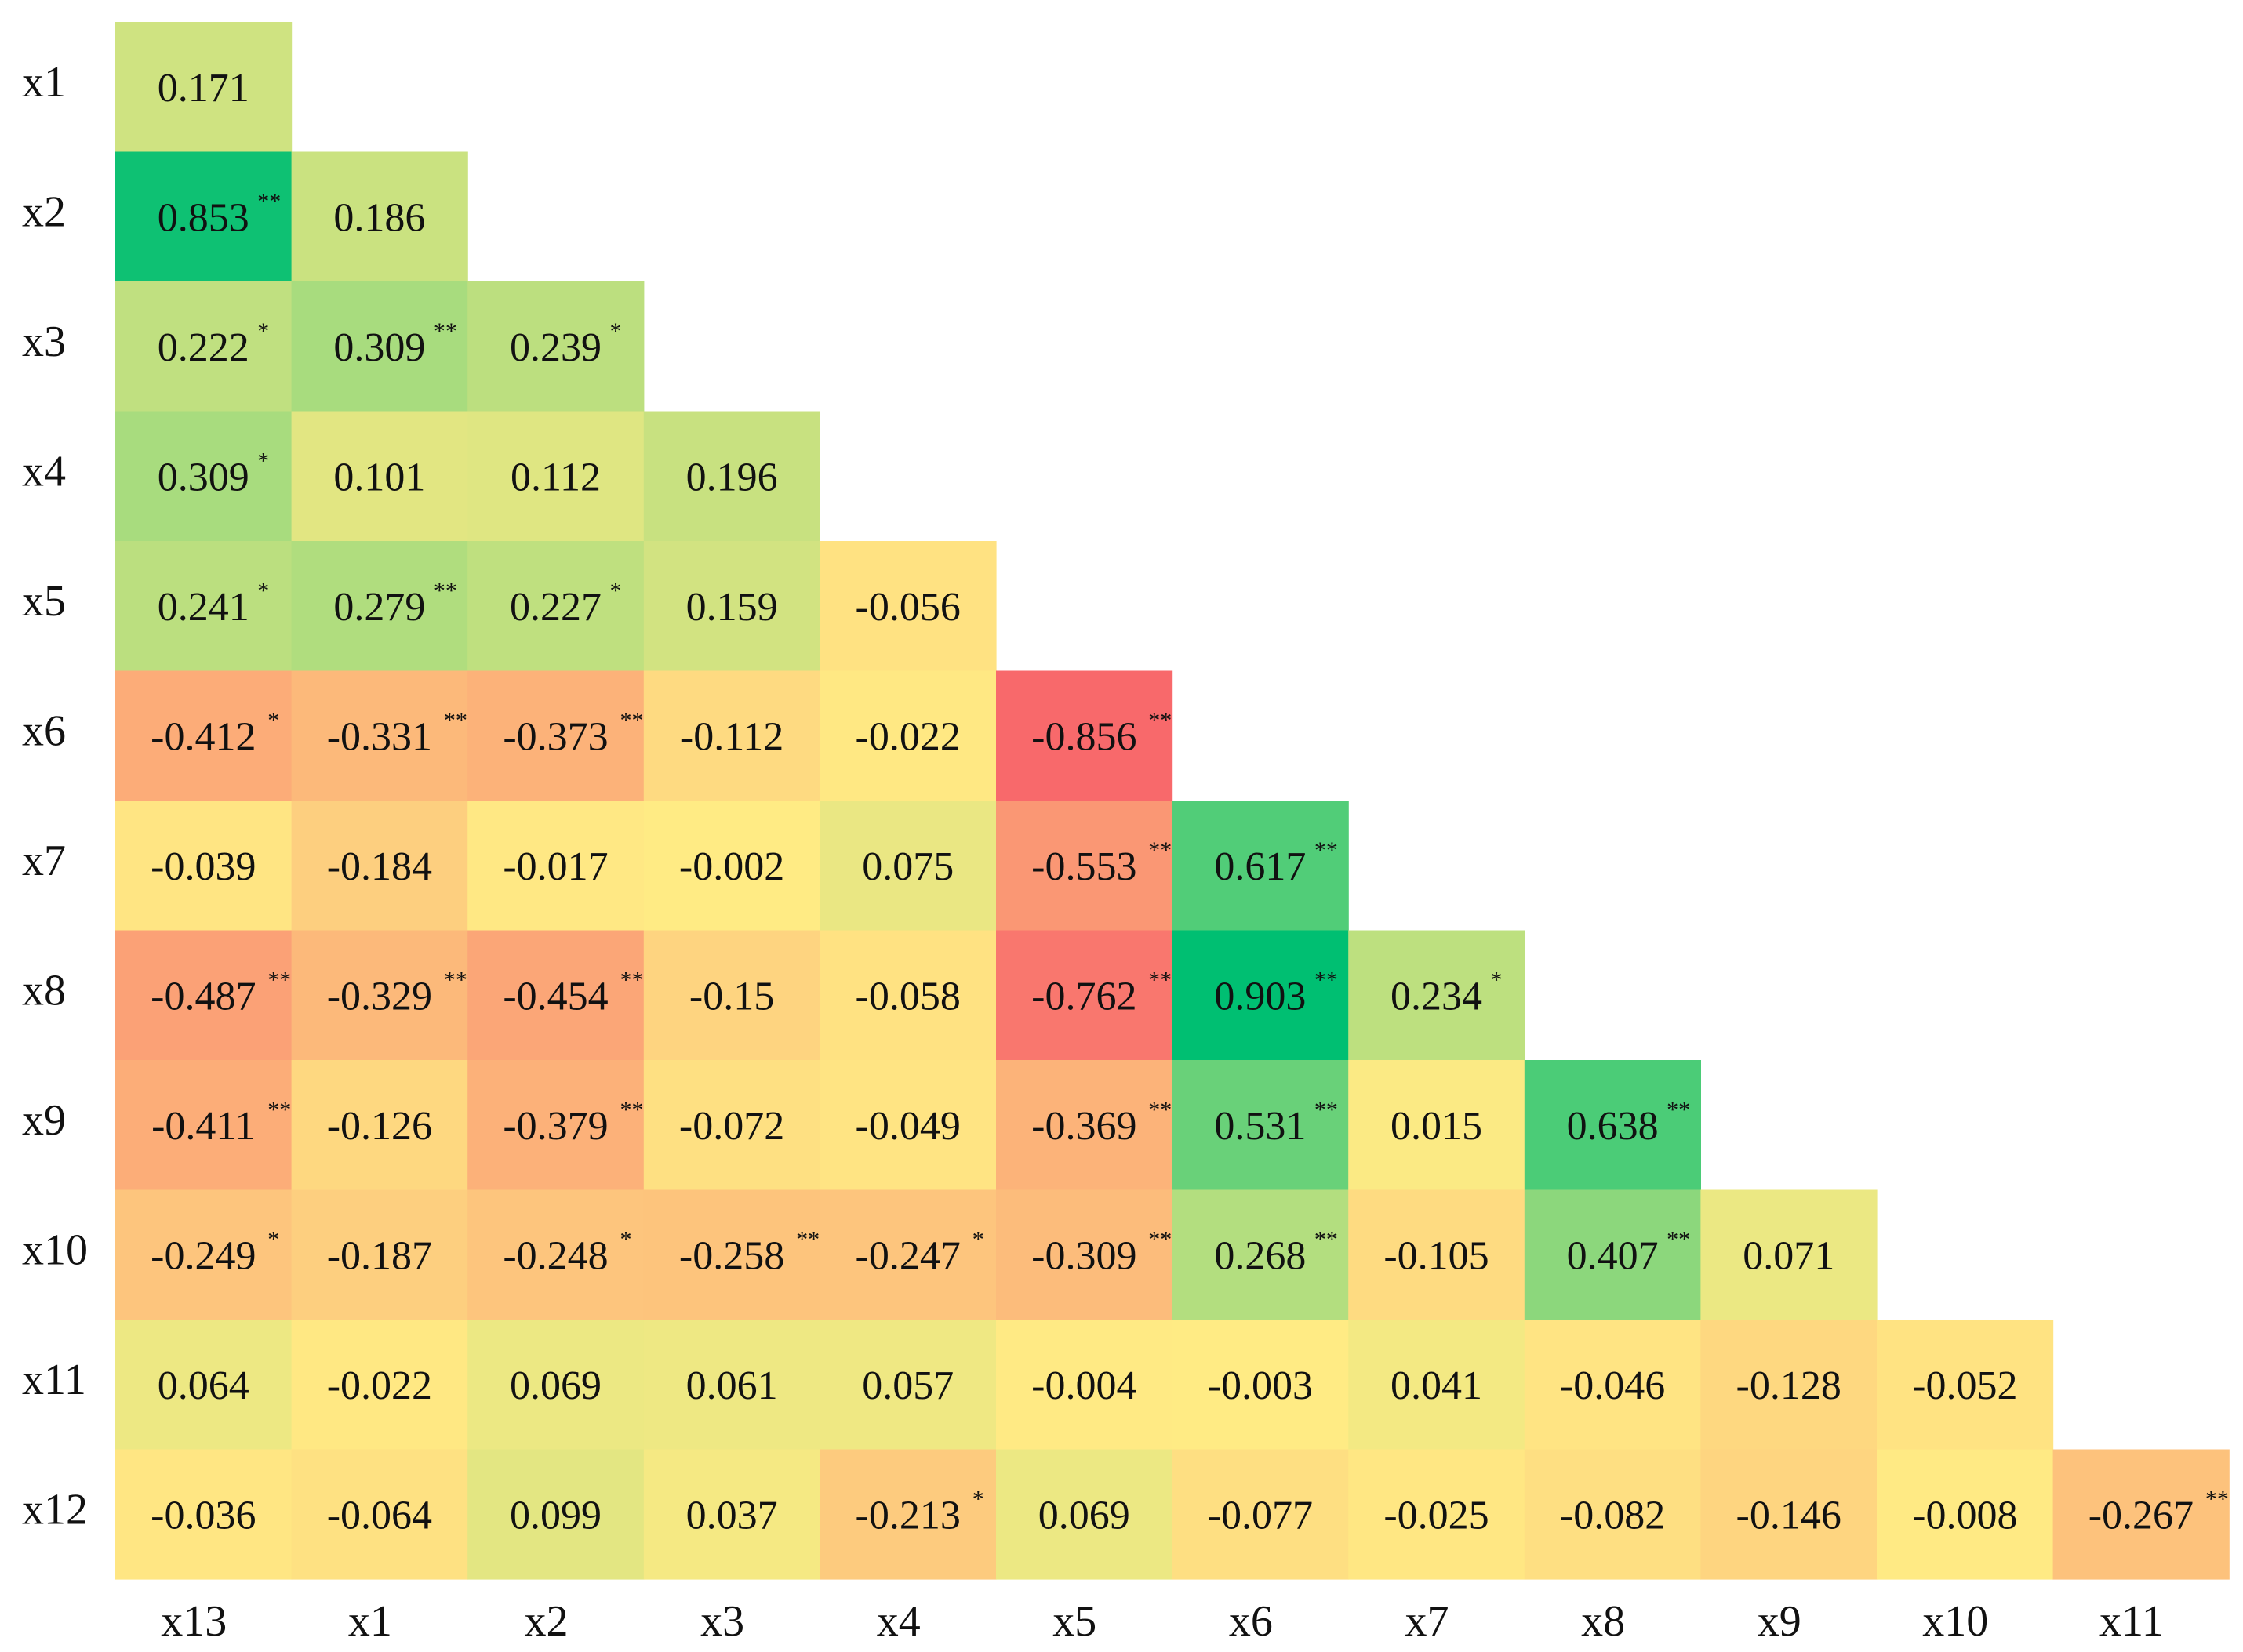 The image size is (2243, 1652). Describe the element at coordinates (380, 1385) in the screenshot. I see `cell-value-label: -0.022` at that location.